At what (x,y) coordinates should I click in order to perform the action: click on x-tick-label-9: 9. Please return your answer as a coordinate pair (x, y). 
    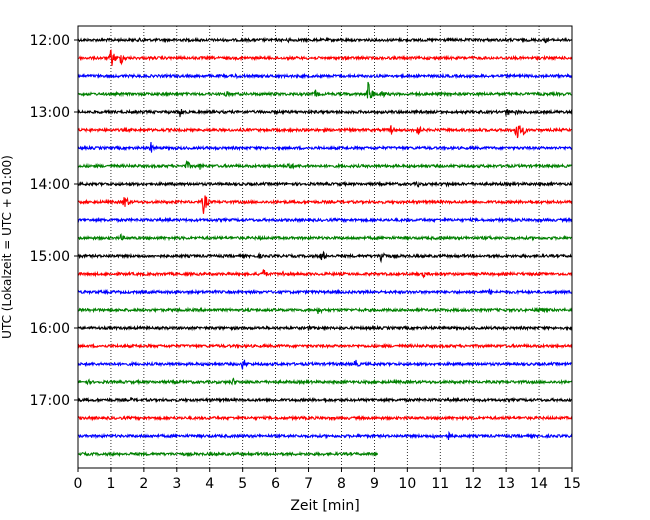
    Looking at the image, I should click on (374, 484).